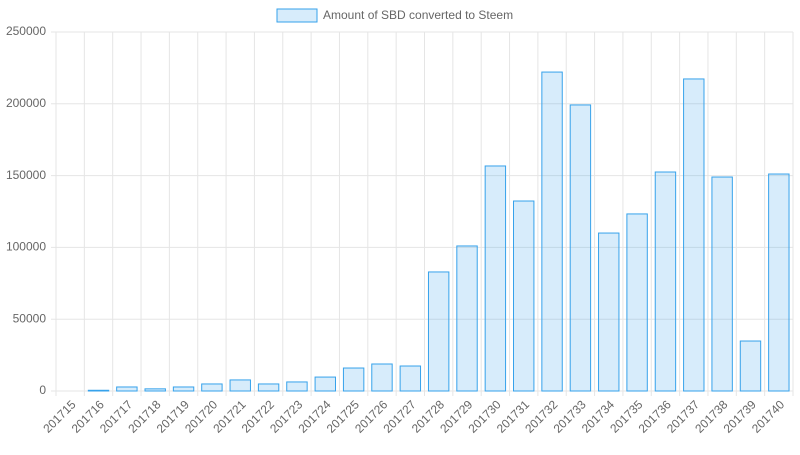 The image size is (800, 455). Describe the element at coordinates (418, 15) in the screenshot. I see `legend-label: Amount of SBD converted to Steem` at that location.